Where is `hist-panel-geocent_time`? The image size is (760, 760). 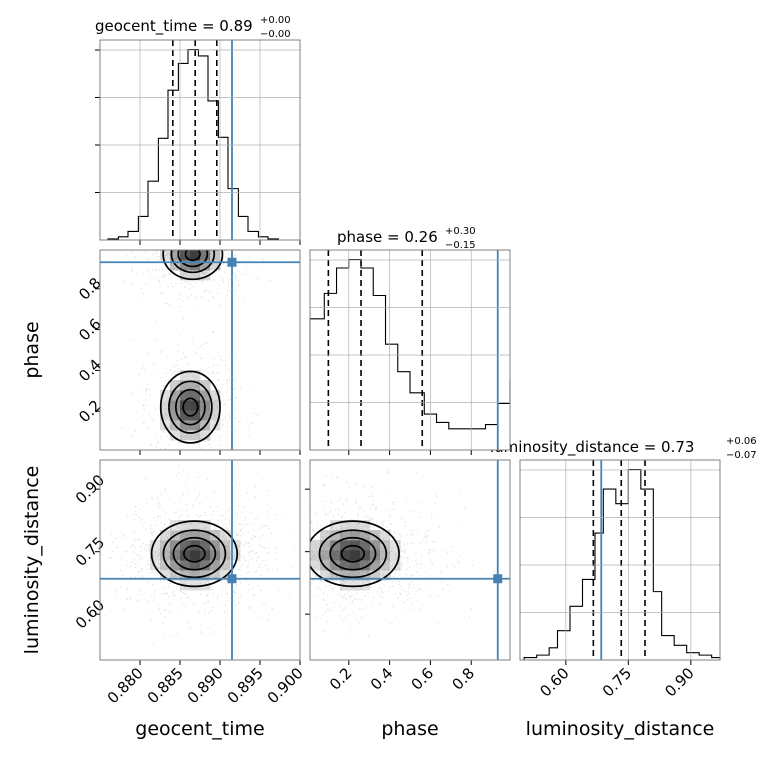
hist-panel-geocent_time is located at coordinates (197, 140).